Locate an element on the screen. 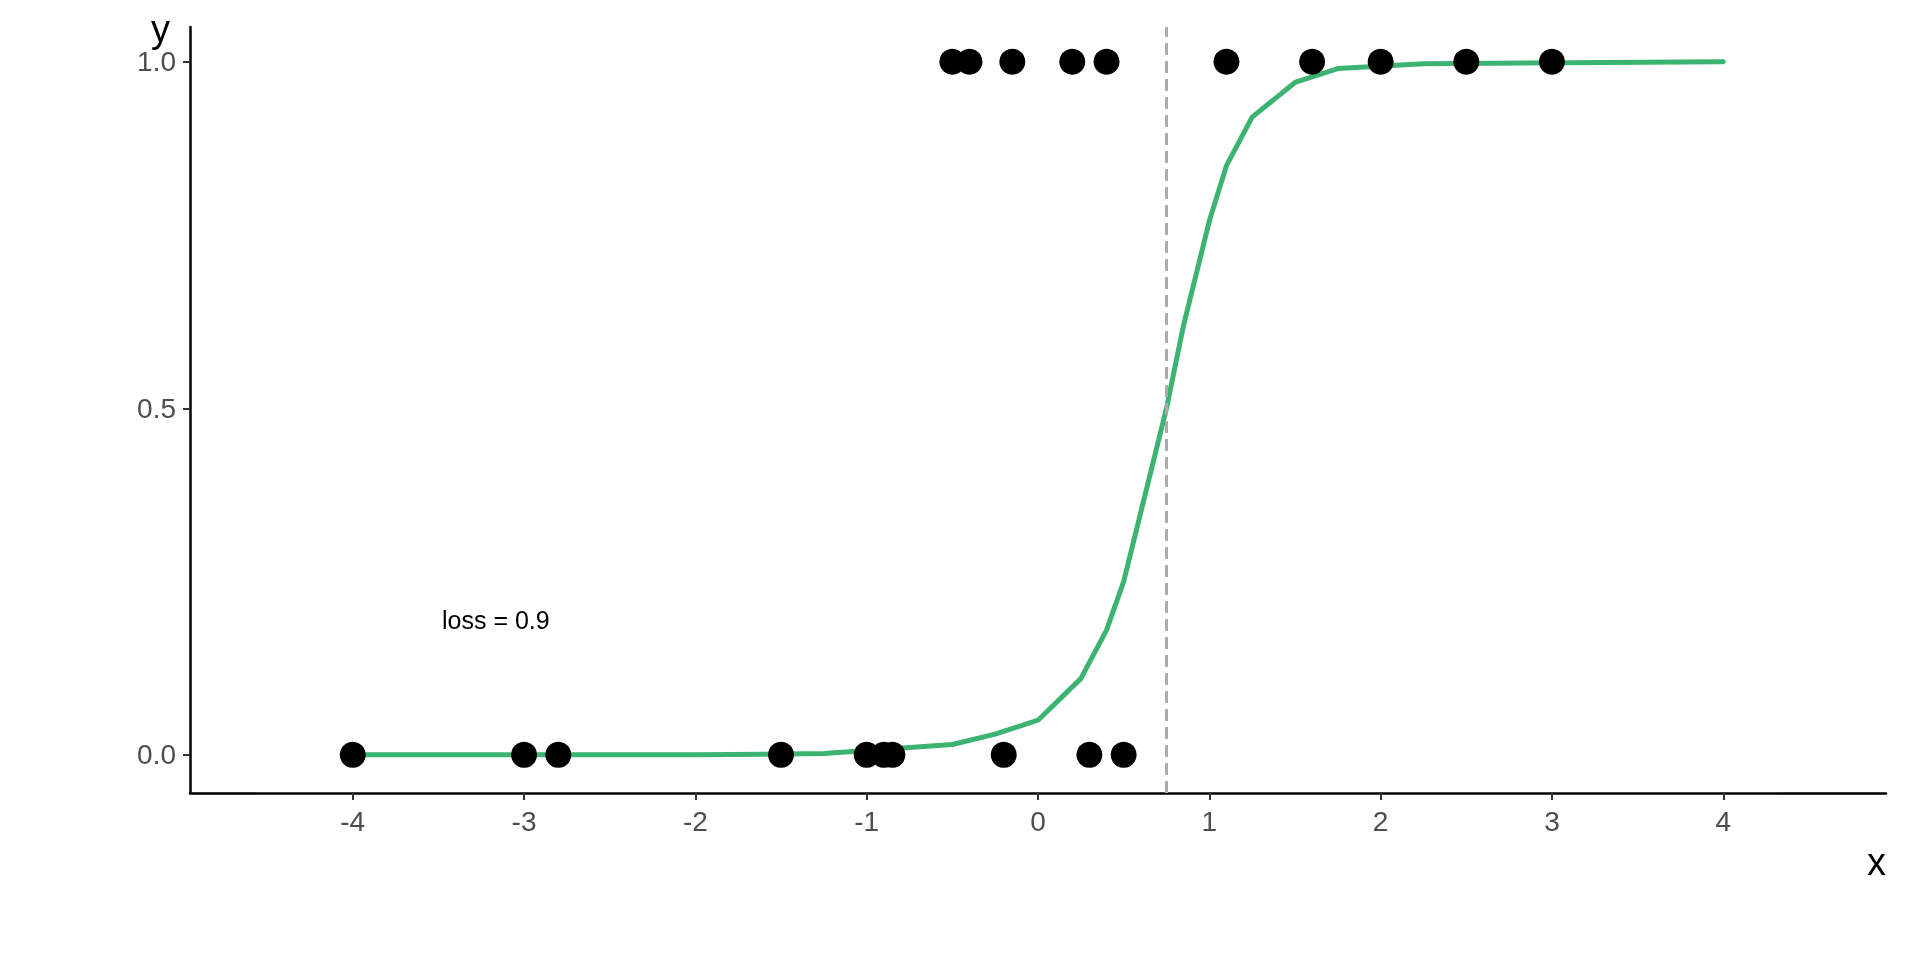 This screenshot has width=1920, height=960. x-tick-label: -2 is located at coordinates (695, 821).